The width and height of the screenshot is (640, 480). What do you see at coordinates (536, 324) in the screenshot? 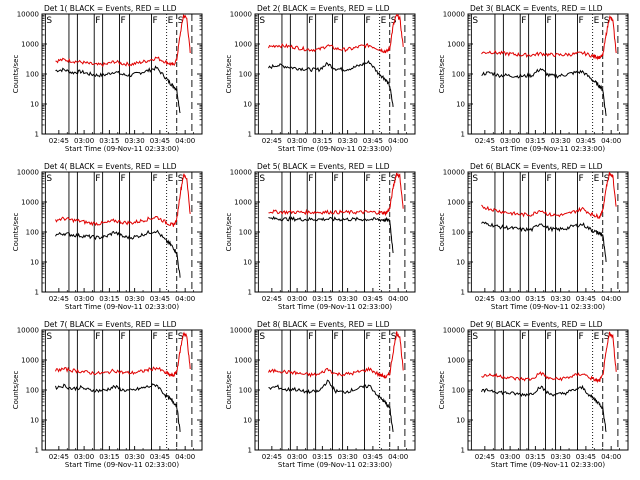
I see `panel-title: Det 9( BLACK = Events, RED = LLD` at bounding box center [536, 324].